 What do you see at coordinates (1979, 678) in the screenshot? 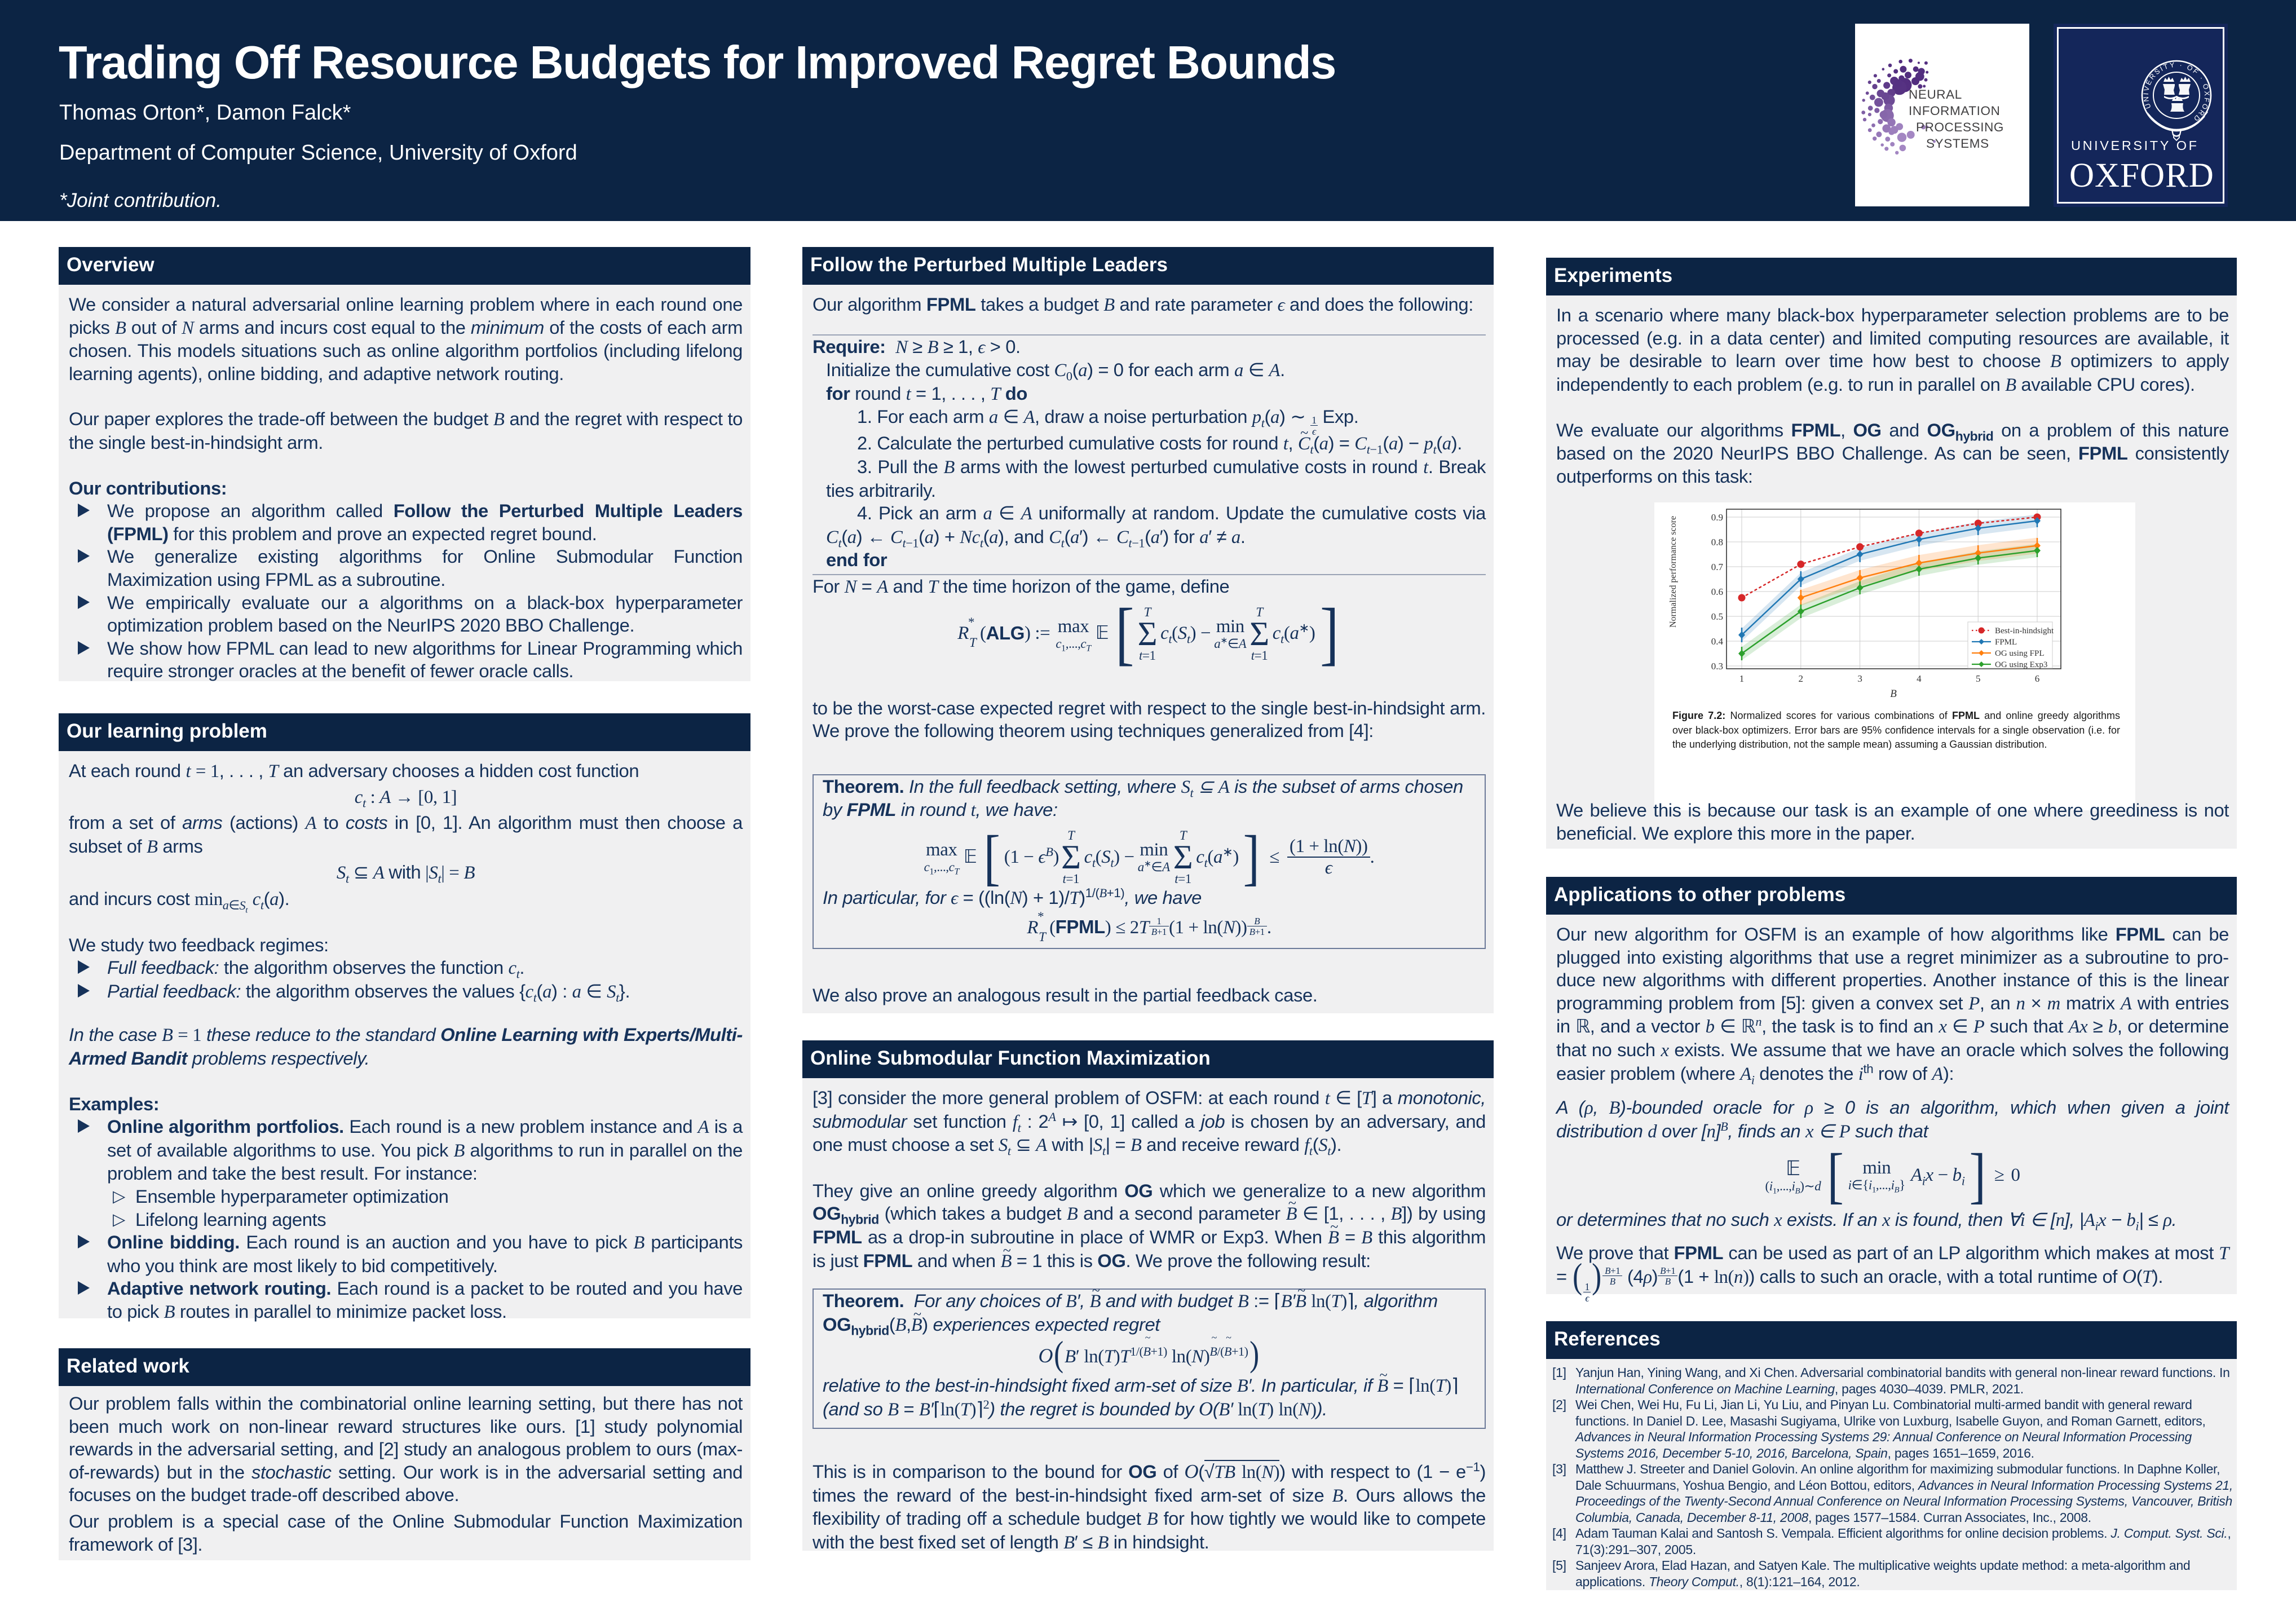
I see `svg-text: 5` at bounding box center [1979, 678].